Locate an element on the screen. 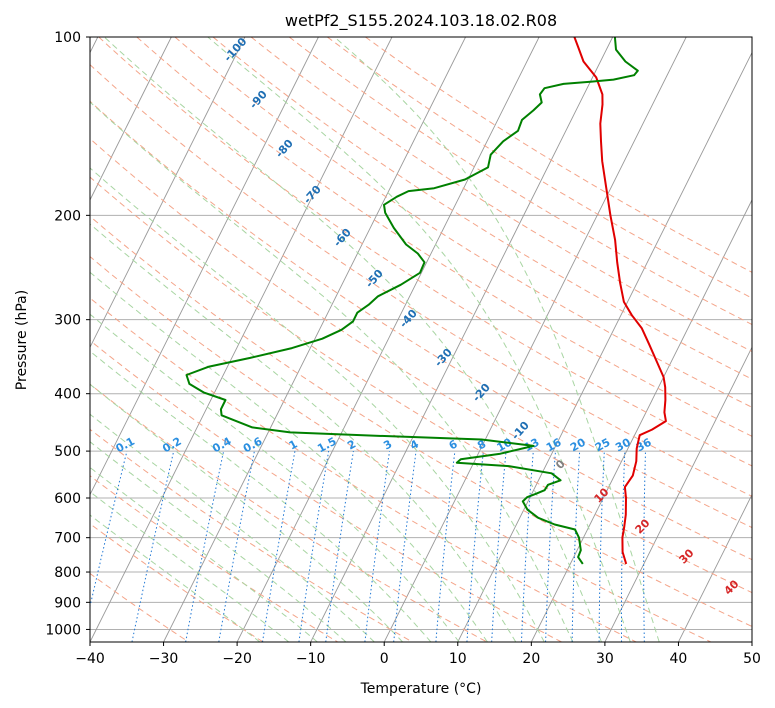  x-tick-label: 30 is located at coordinates (605, 659).